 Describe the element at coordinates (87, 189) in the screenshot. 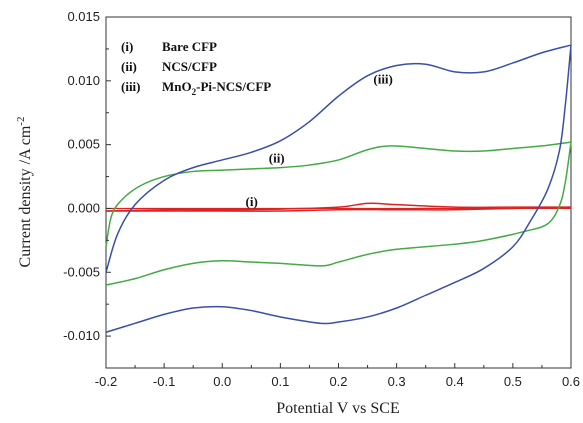

I see `y-axis: -0.010 -0.005 0.000 0.005 0.010 0.015` at that location.